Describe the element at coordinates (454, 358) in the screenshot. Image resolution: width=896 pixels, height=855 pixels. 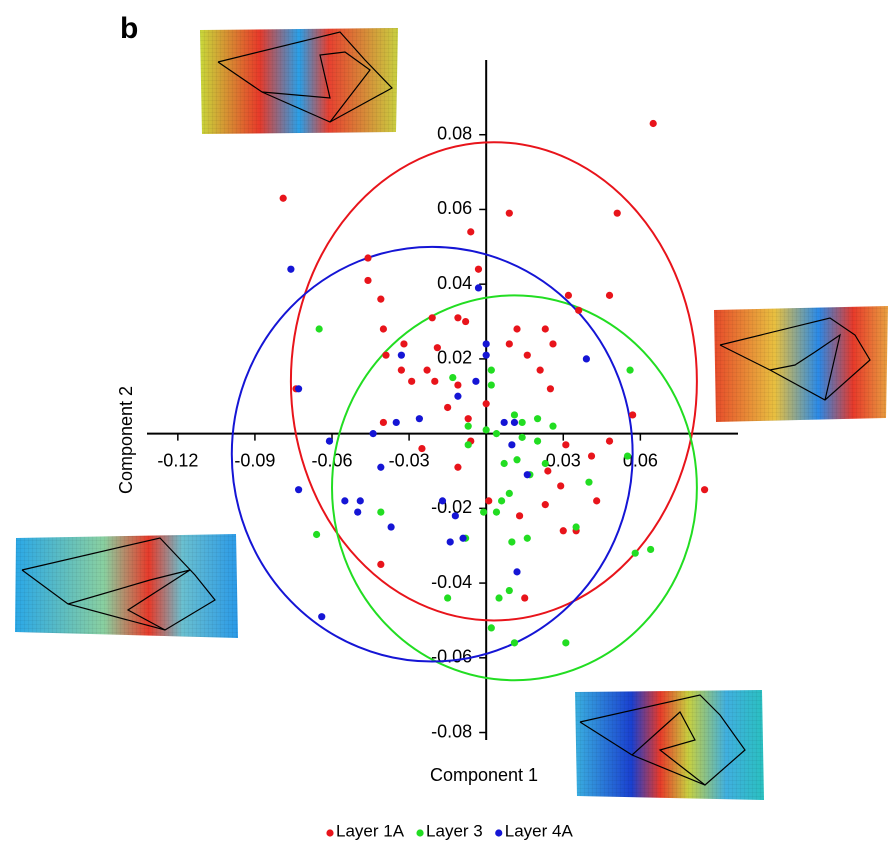
I see `y-tick-label: 0.02` at that location.